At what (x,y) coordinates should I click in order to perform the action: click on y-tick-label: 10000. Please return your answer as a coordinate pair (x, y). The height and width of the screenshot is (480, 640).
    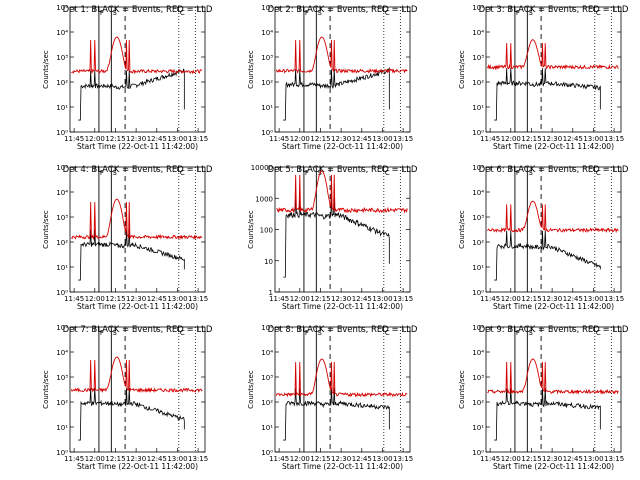
    Looking at the image, I should click on (262, 168).